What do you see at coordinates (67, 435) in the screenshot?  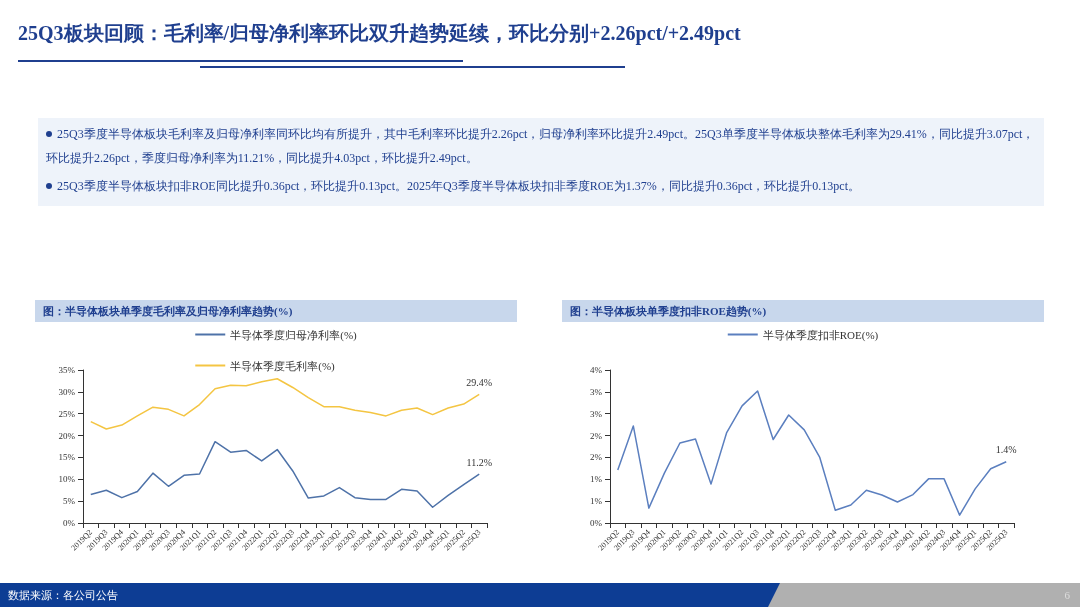 I see `y-tick-label: 20%` at bounding box center [67, 435].